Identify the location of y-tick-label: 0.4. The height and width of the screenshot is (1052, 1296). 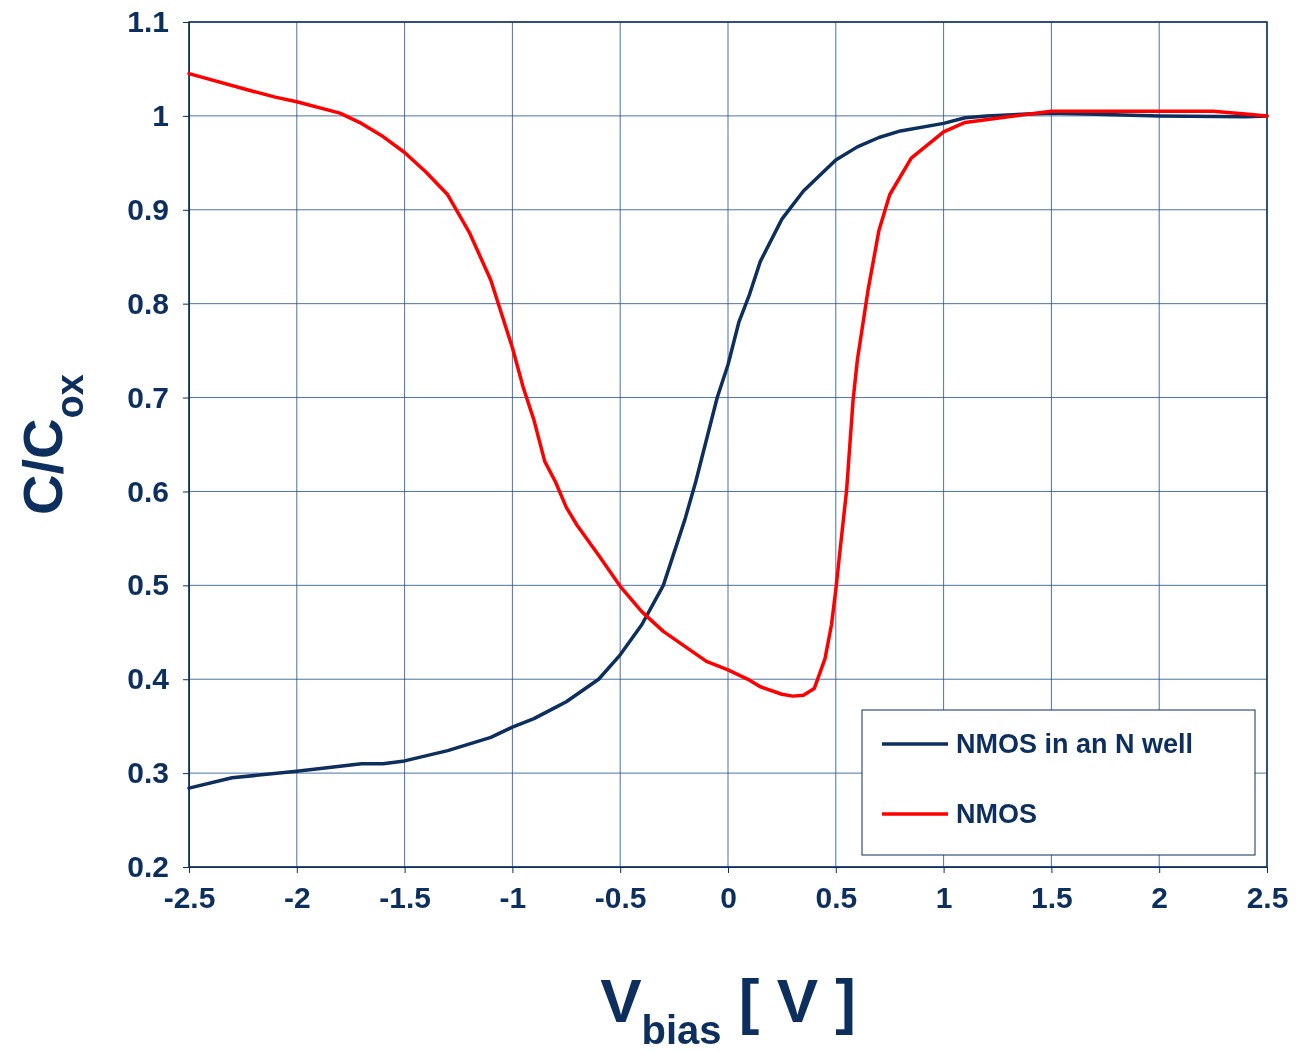
(148, 679).